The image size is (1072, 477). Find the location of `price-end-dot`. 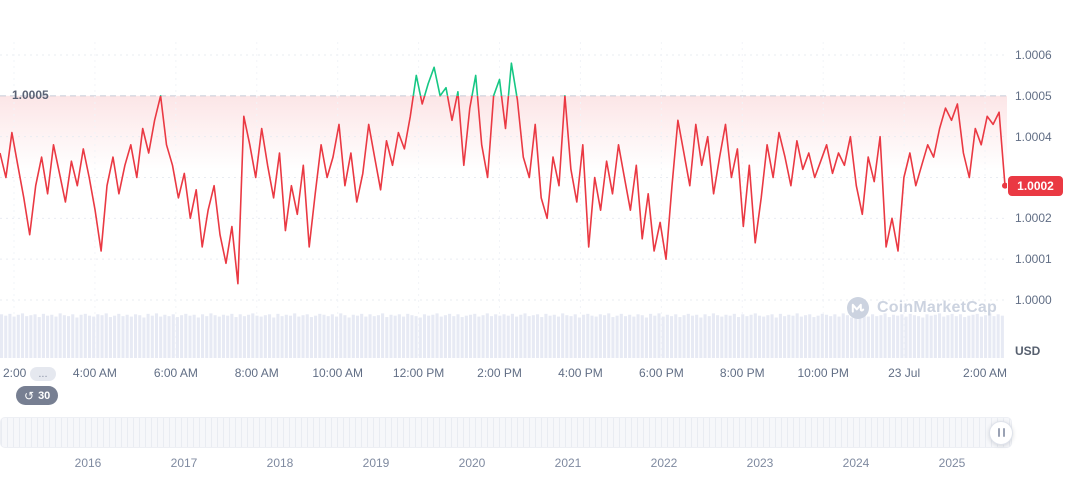

price-end-dot is located at coordinates (1004, 185).